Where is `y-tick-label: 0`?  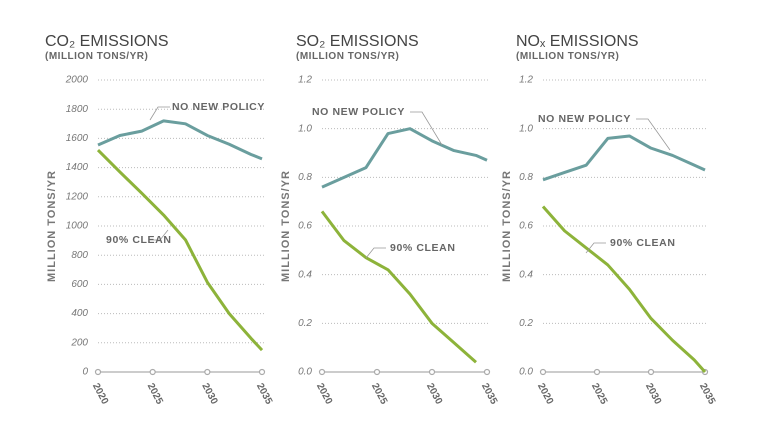
y-tick-label: 0 is located at coordinates (85, 372).